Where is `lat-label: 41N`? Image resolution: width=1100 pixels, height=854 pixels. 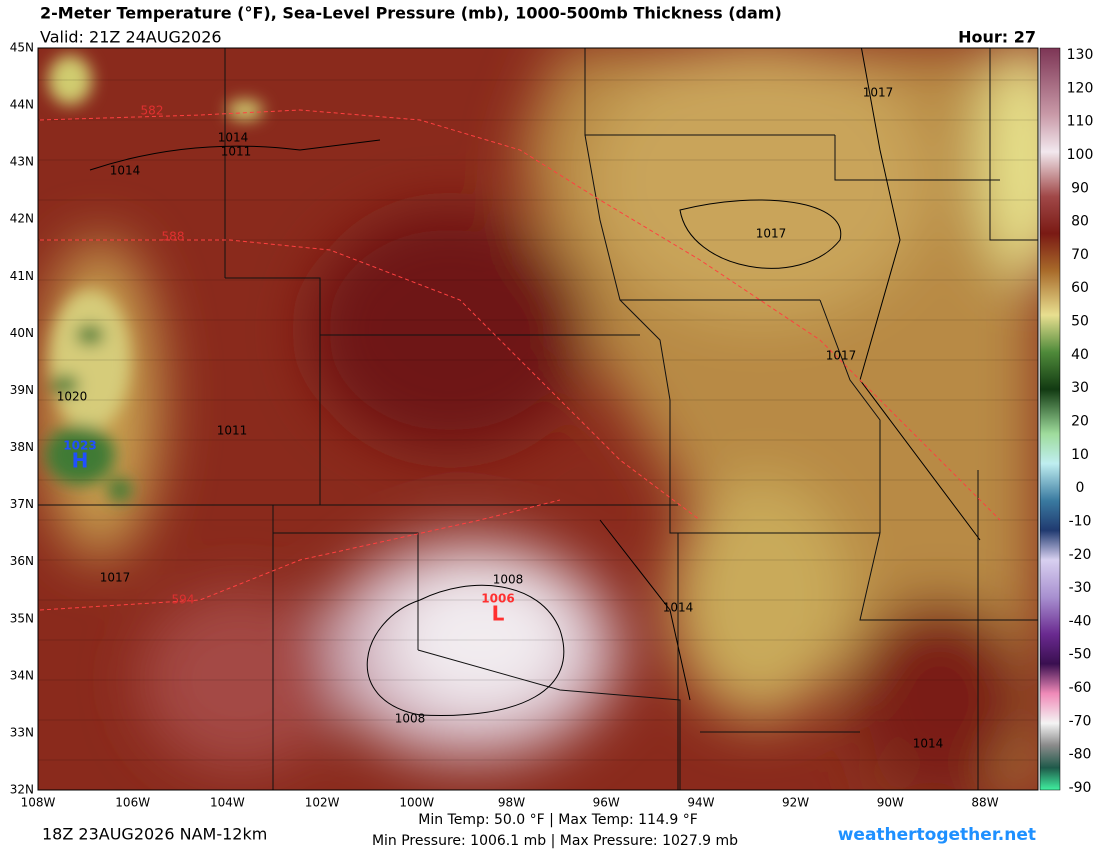 lat-label: 41N is located at coordinates (22, 276).